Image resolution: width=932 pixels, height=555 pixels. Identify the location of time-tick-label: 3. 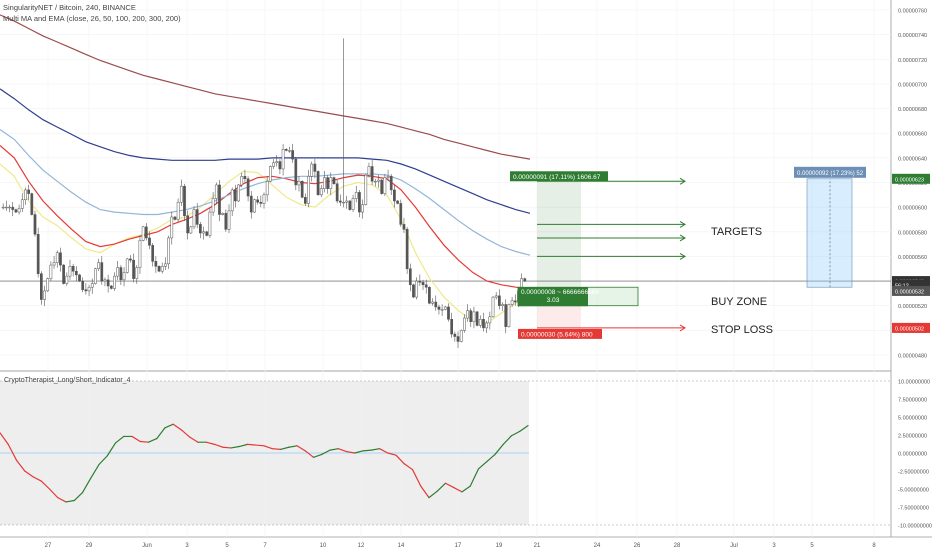
(187, 546).